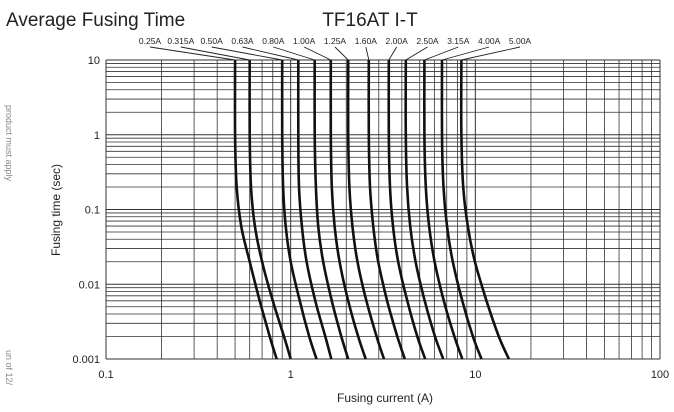  I want to click on x-tick-label: 10, so click(475, 375).